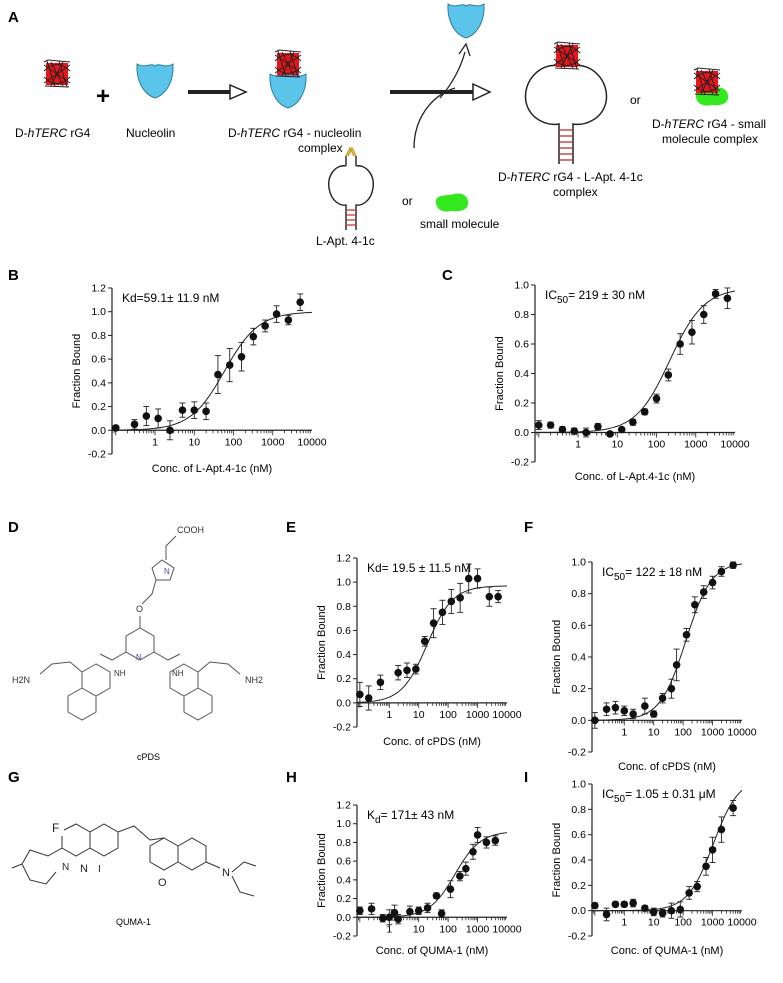 The width and height of the screenshot is (783, 983). What do you see at coordinates (162, 883) in the screenshot?
I see `quma-carbonyl-o: O` at bounding box center [162, 883].